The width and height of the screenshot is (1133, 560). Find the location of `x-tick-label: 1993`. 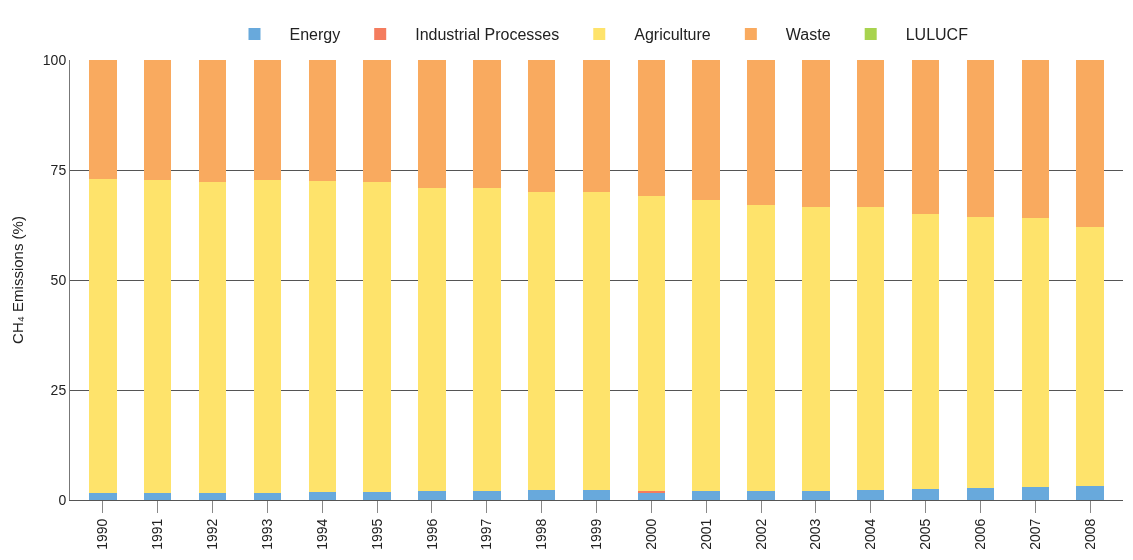

x-tick-label: 1993 is located at coordinates (266, 534).